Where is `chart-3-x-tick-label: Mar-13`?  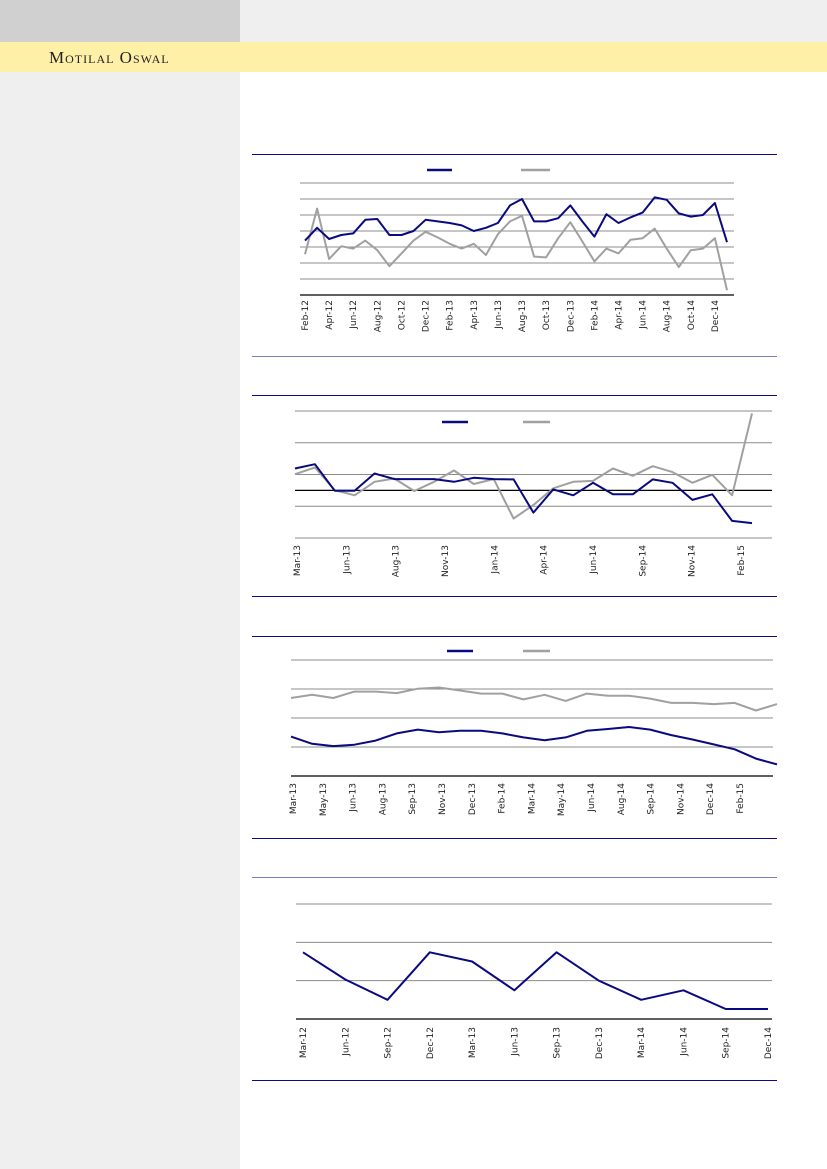 chart-3-x-tick-label: Mar-13 is located at coordinates (294, 798).